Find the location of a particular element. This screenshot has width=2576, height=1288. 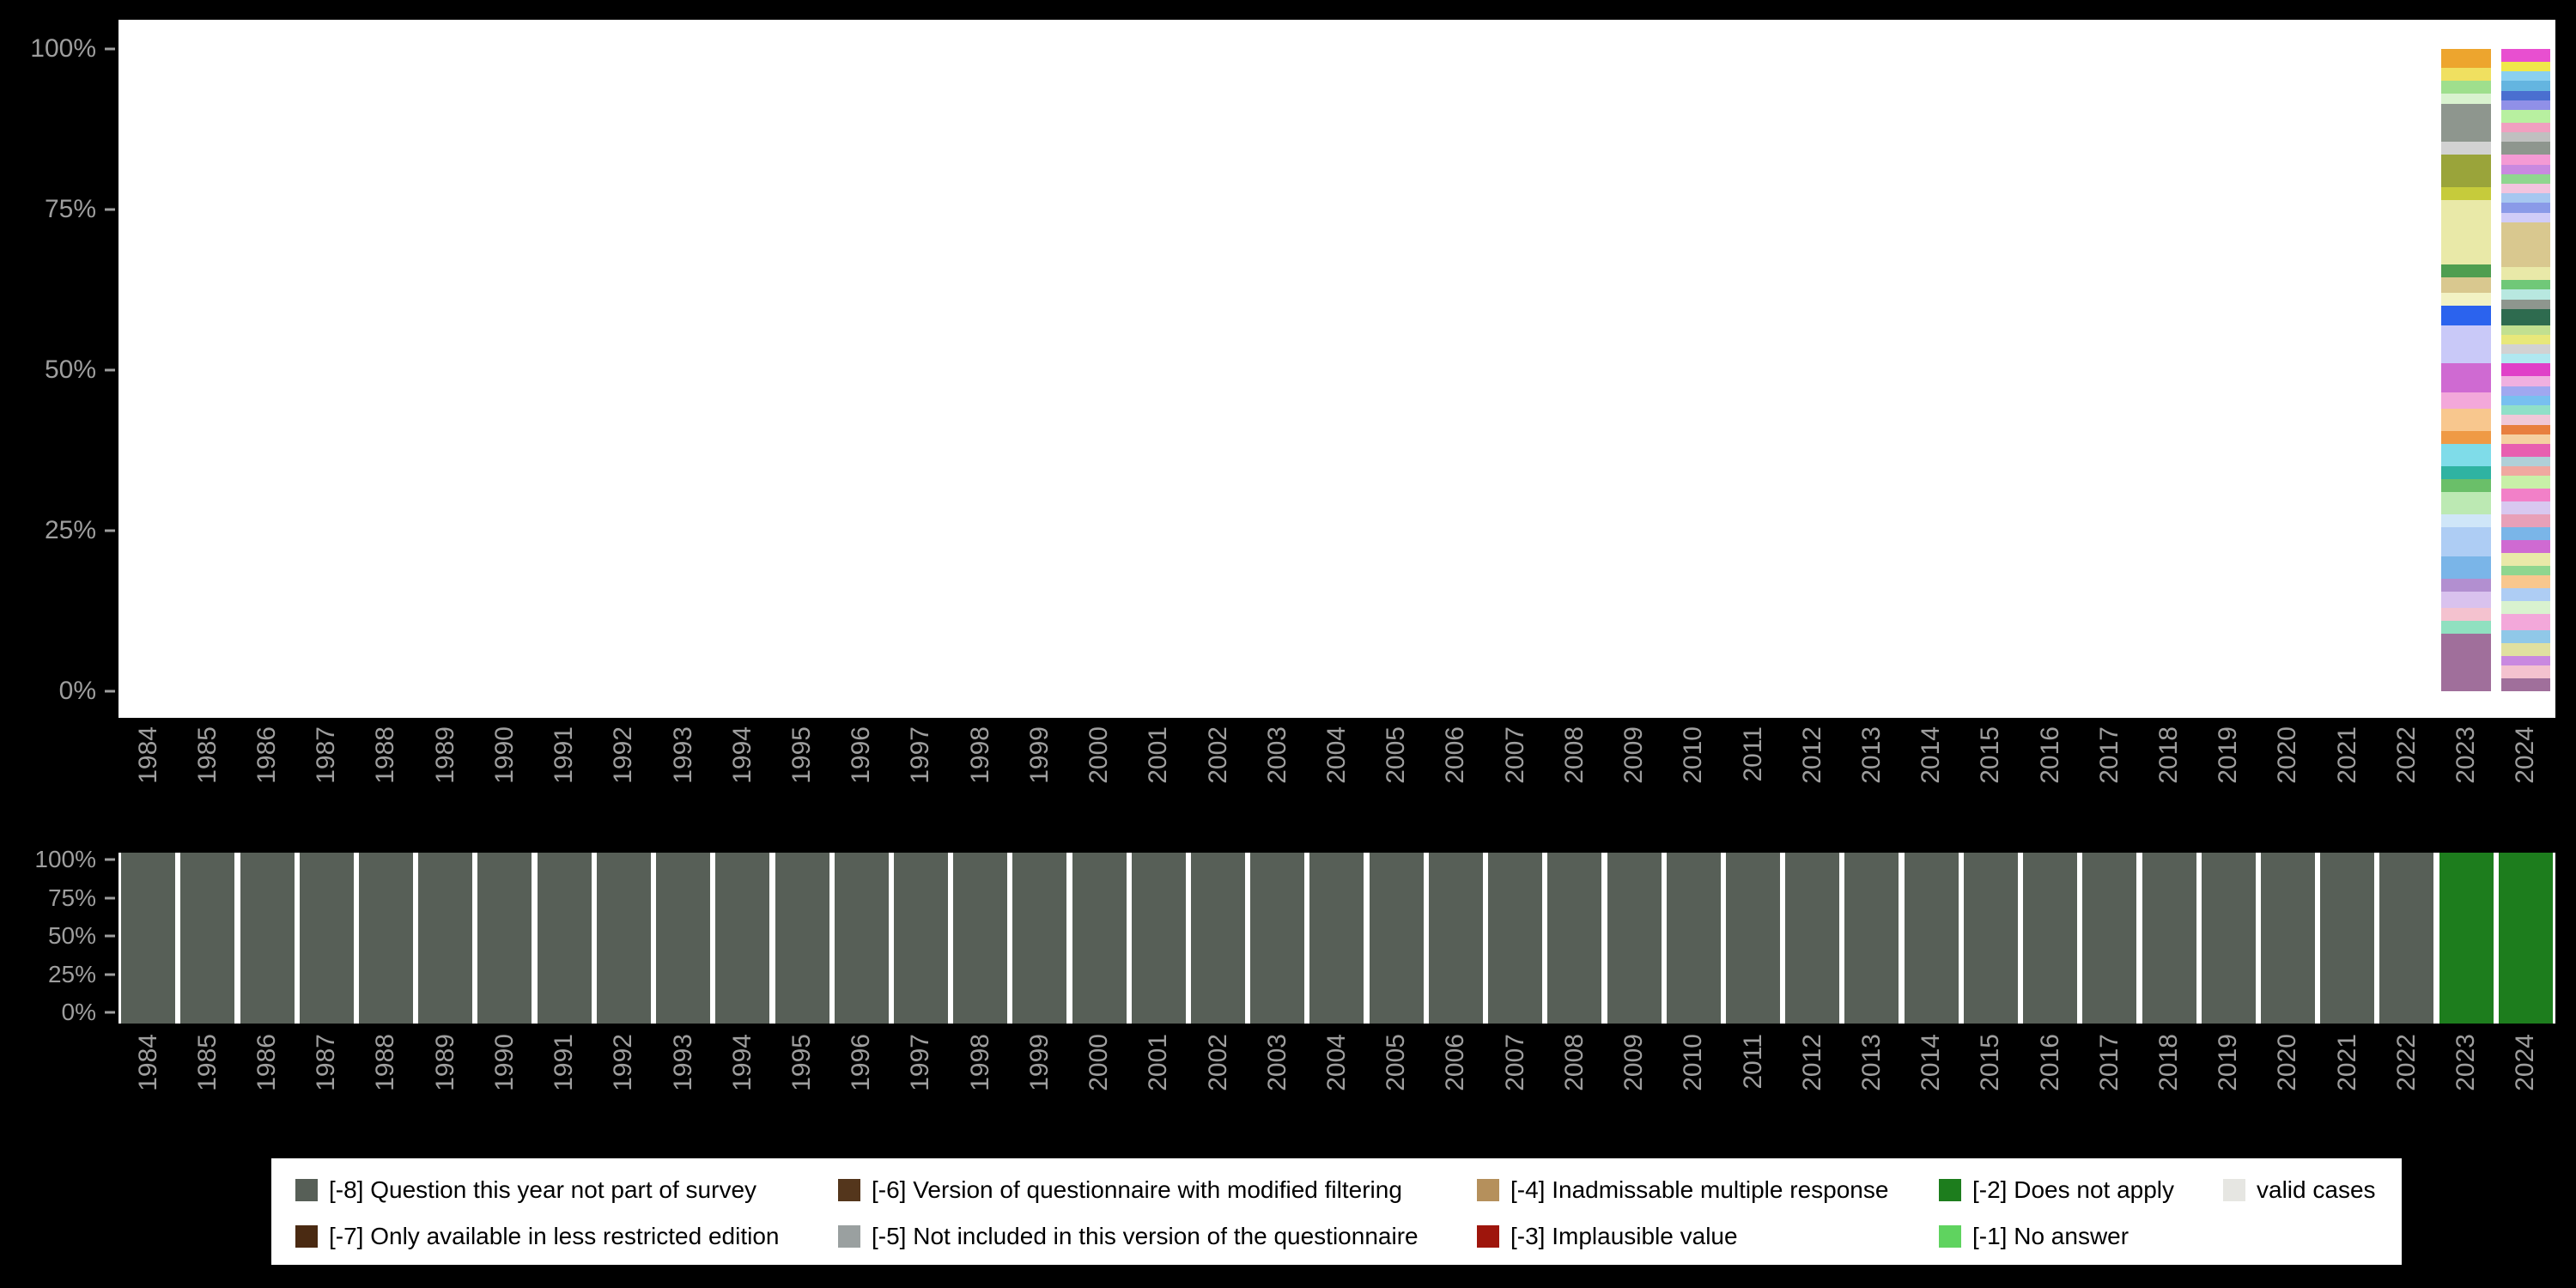

missing-bar-2010 is located at coordinates (1693, 939).